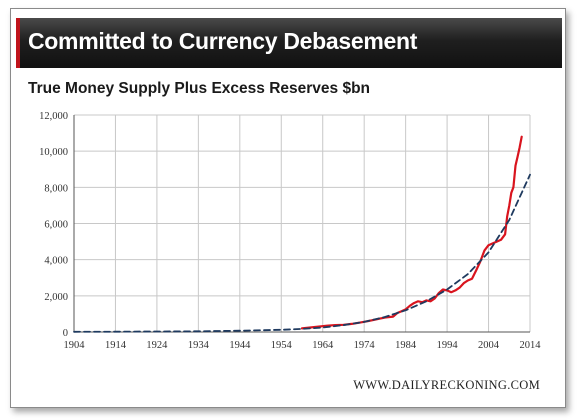  I want to click on x-tick-label: 1914, so click(116, 345).